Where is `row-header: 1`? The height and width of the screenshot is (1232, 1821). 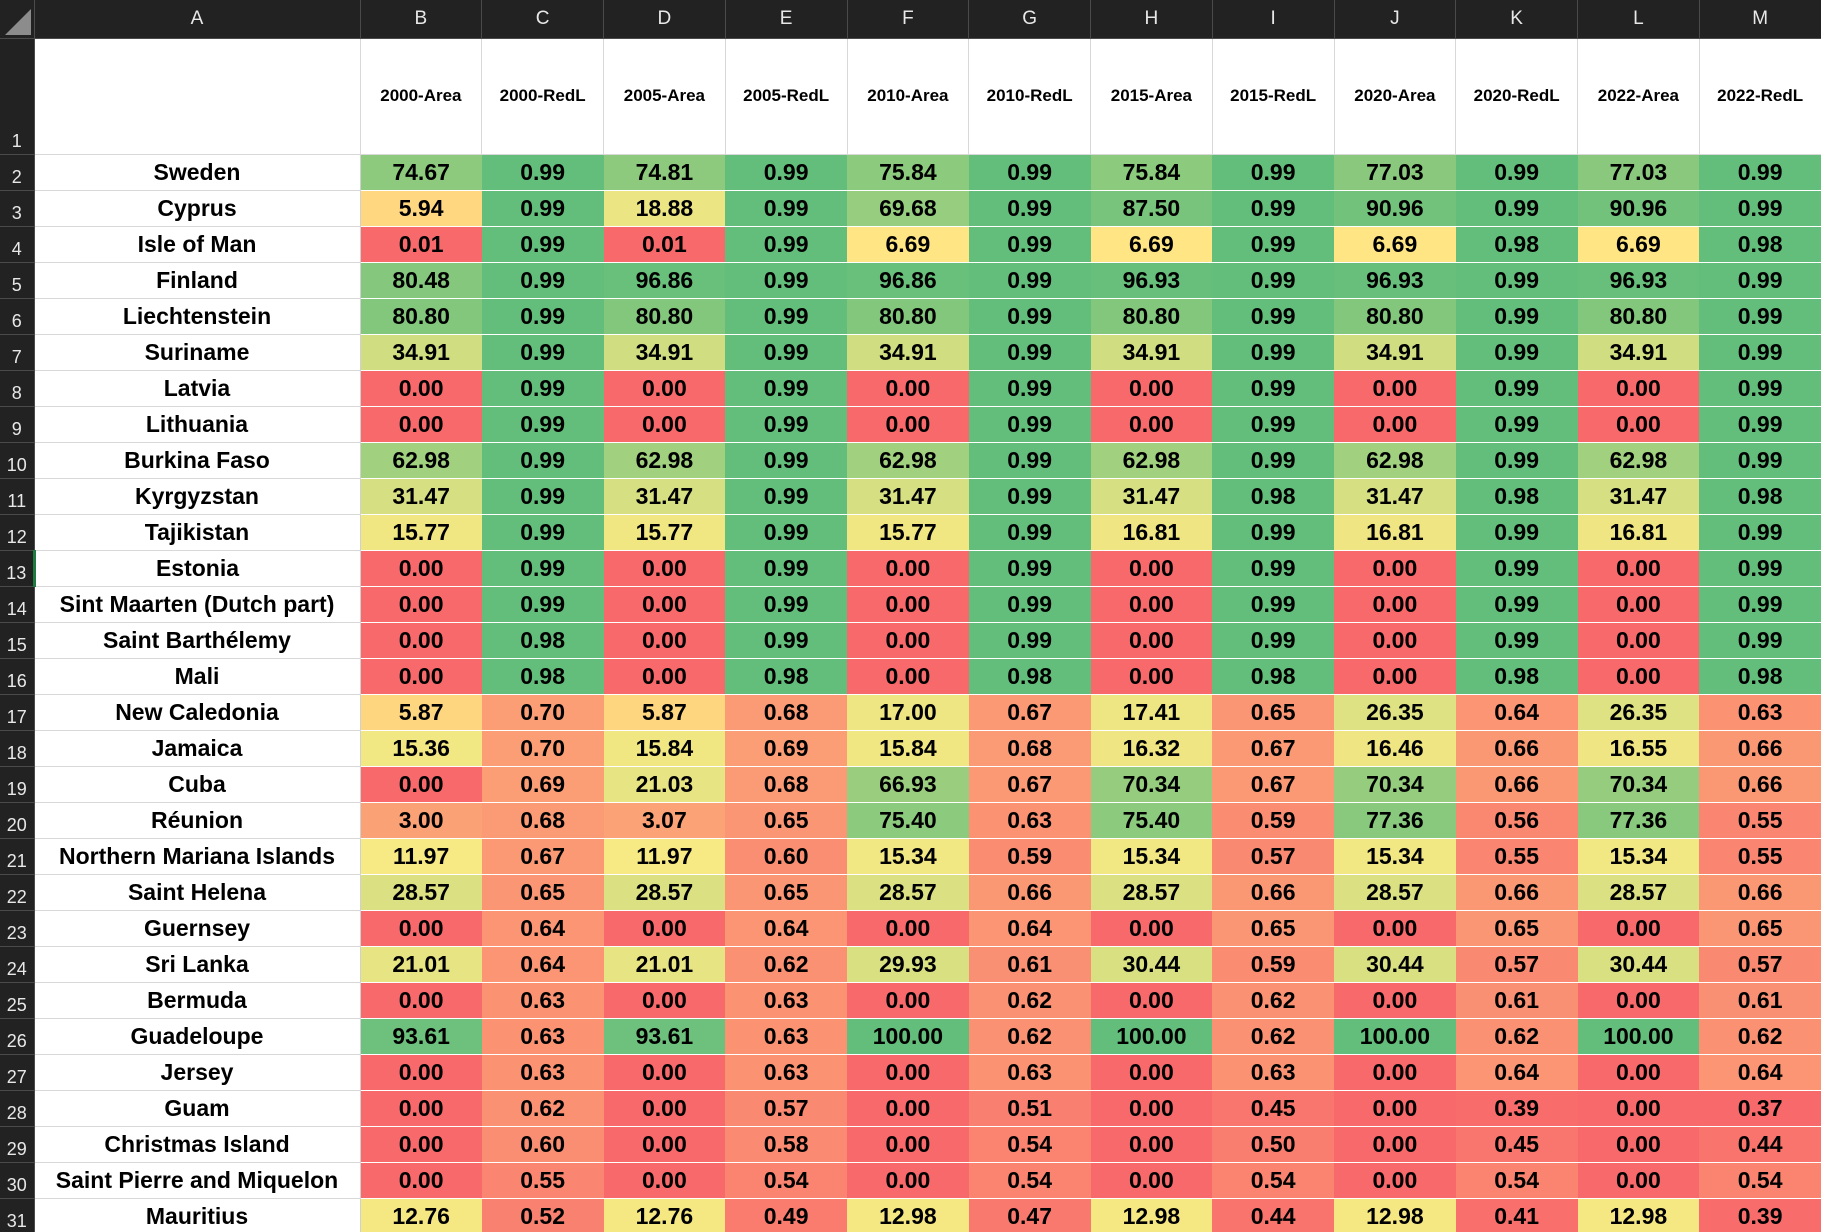
row-header: 1 is located at coordinates (17, 96).